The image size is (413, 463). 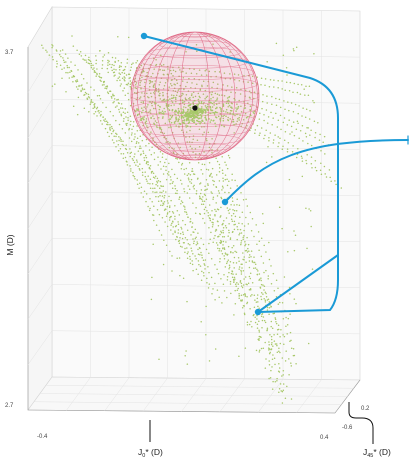 What do you see at coordinates (377, 453) in the screenshot?
I see `y-axis-label: J45* (D)` at bounding box center [377, 453].